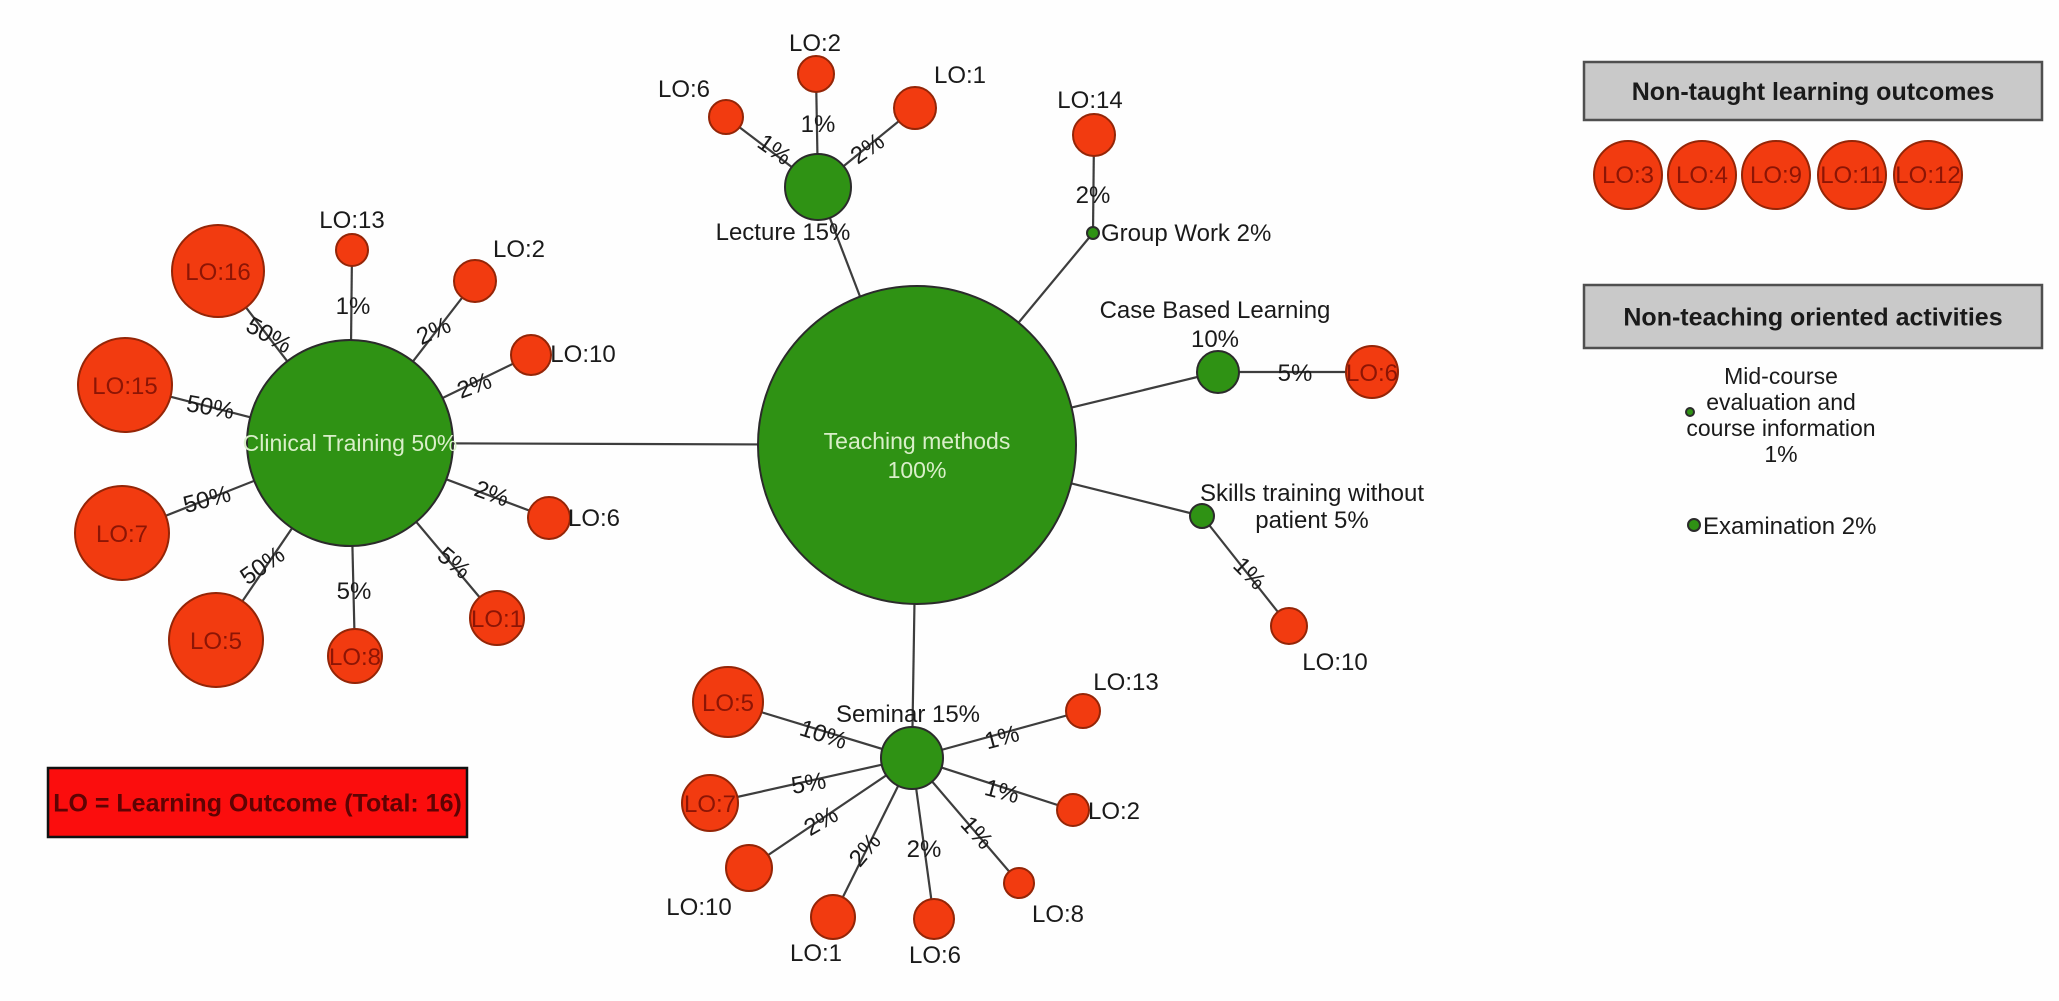  Describe the element at coordinates (492, 493) in the screenshot. I see `edge-label-clinical-c6: 2%` at that location.